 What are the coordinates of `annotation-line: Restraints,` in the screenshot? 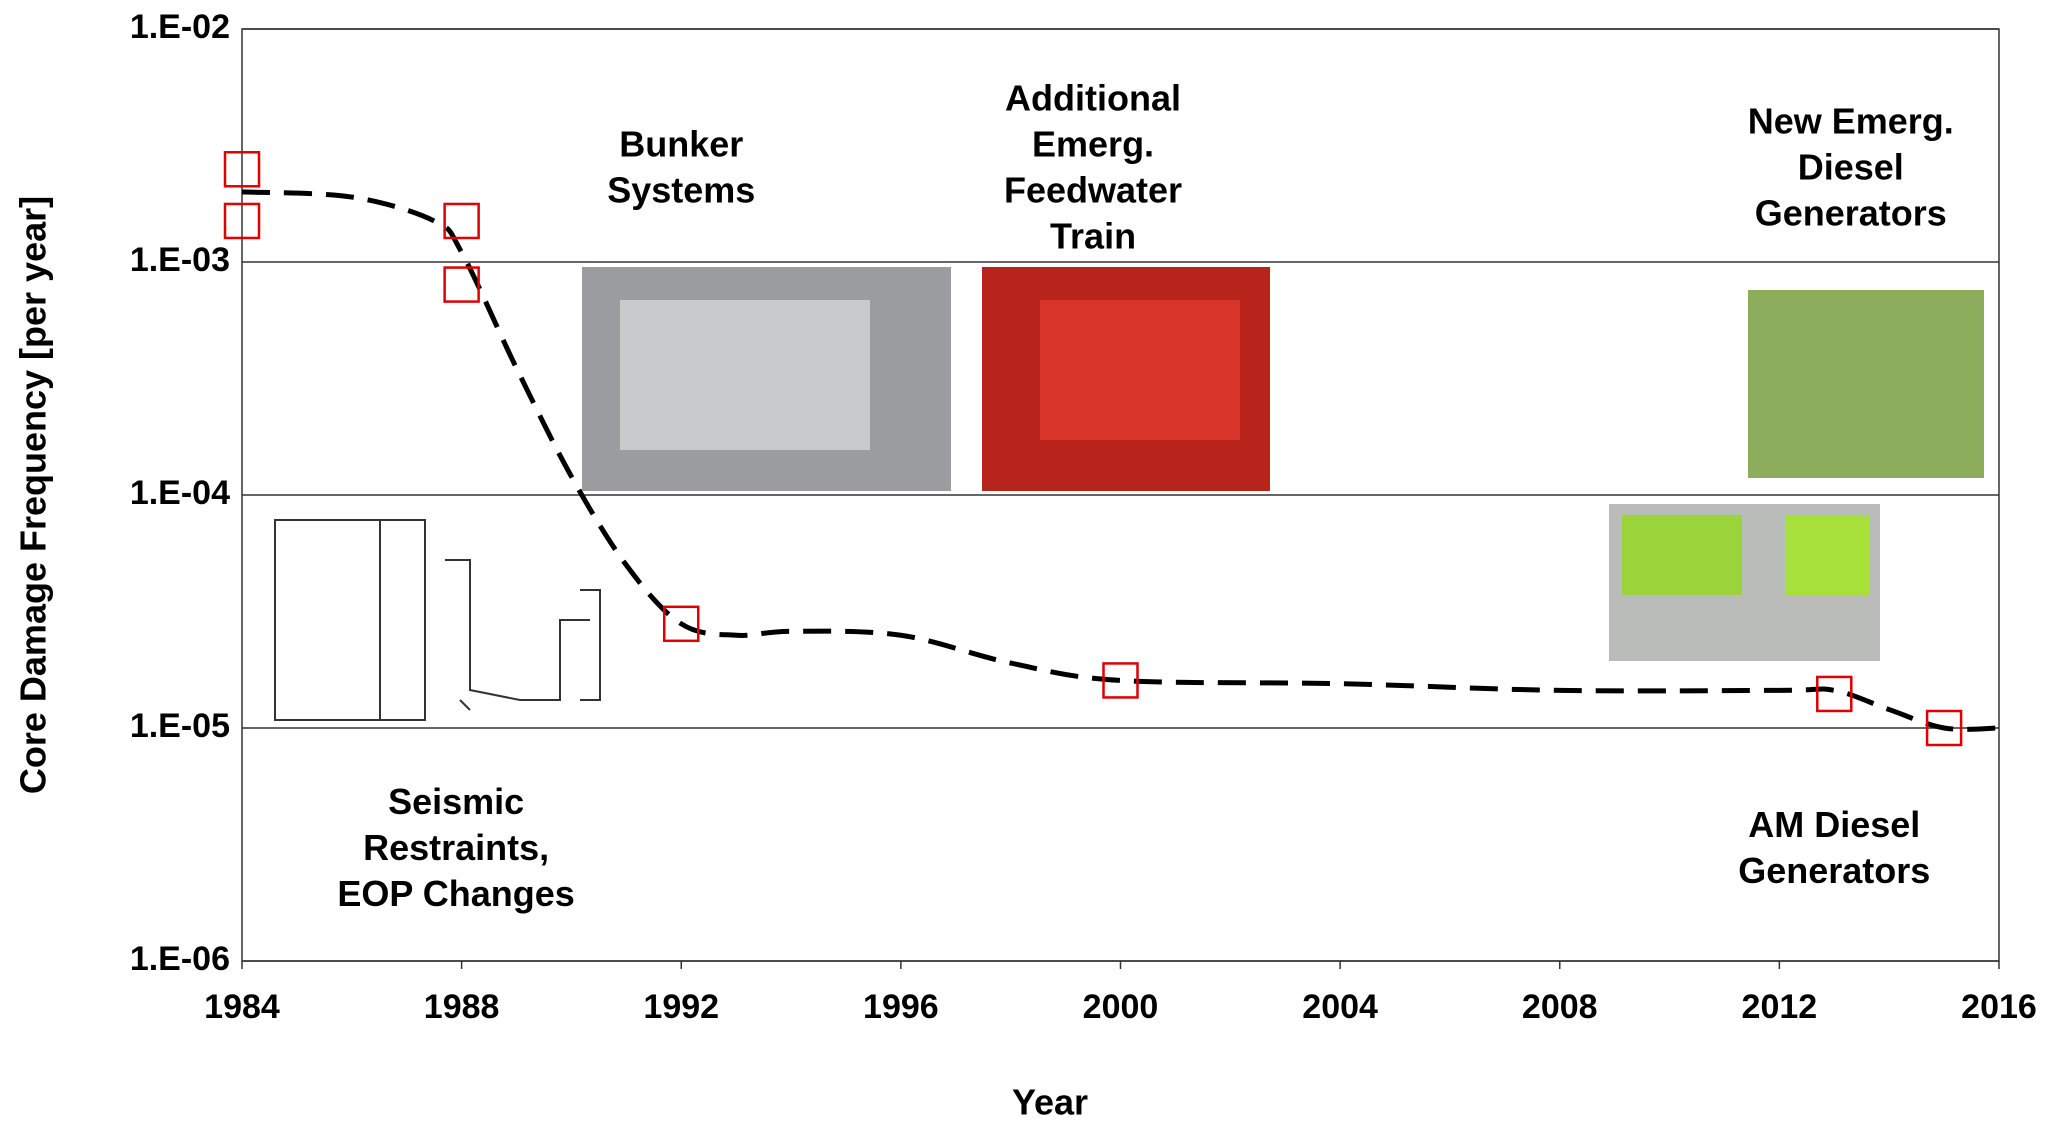 It's located at (456, 846).